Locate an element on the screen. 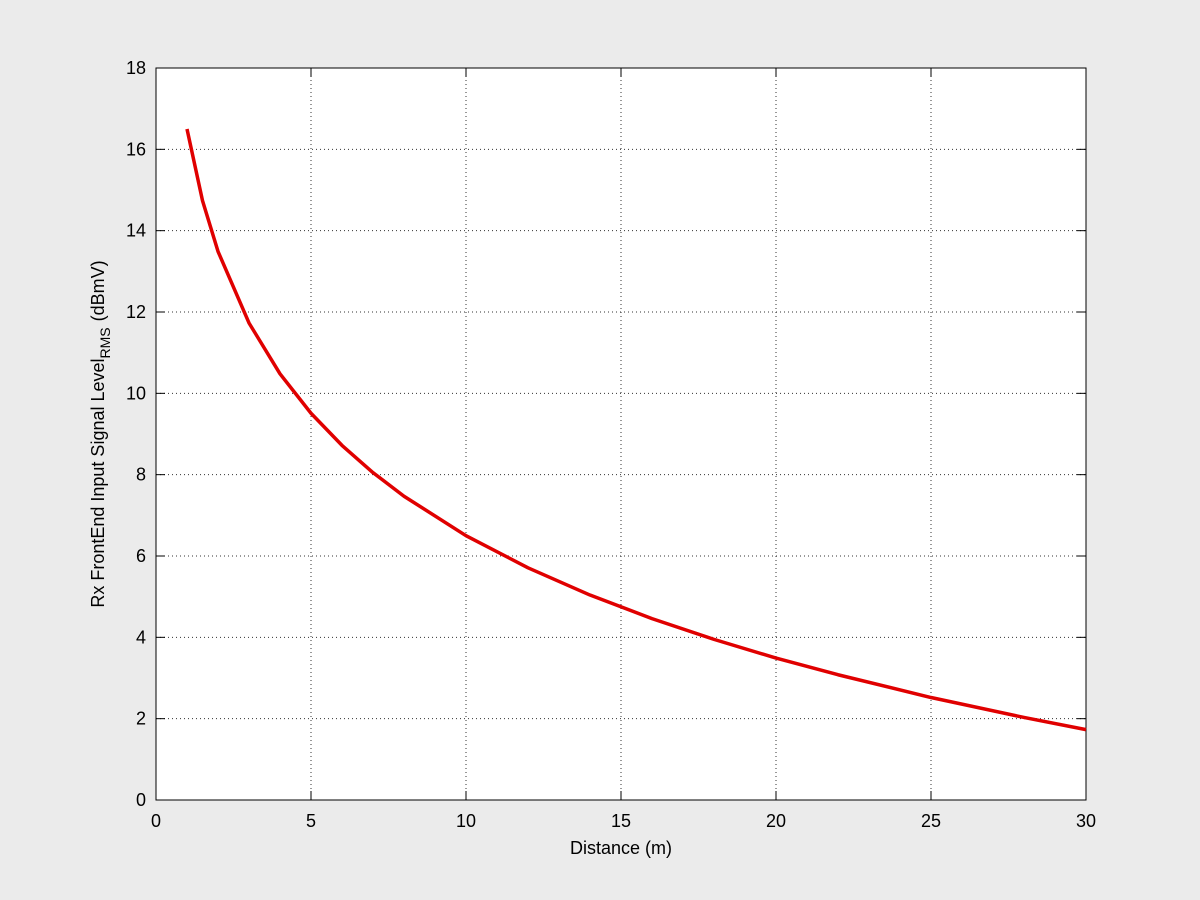 This screenshot has height=900, width=1200. y-tick-label: 16 is located at coordinates (136, 149).